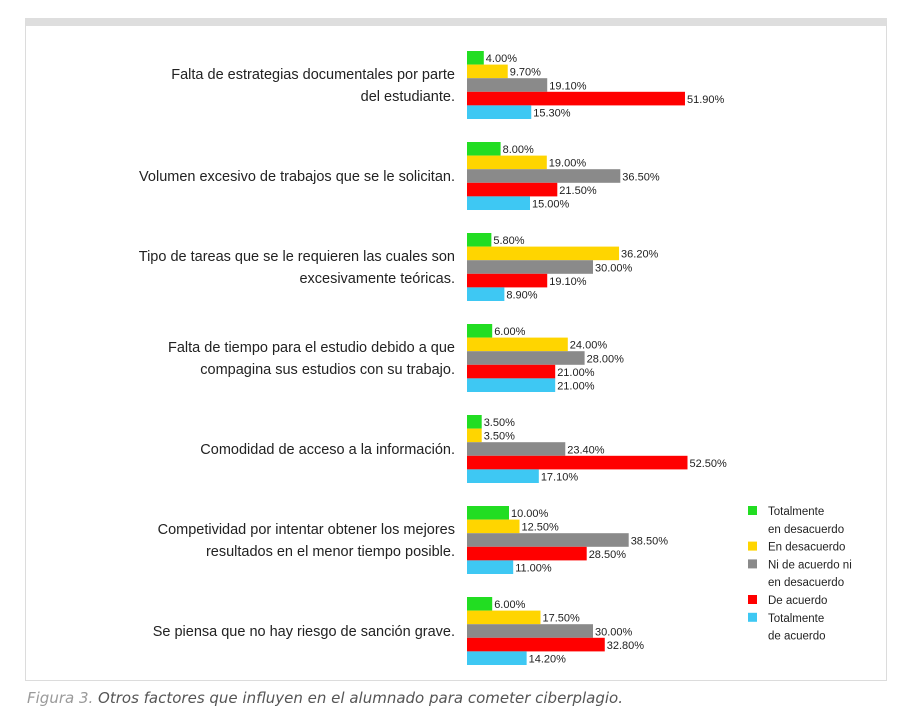 The image size is (919, 728). I want to click on category-label: compagina sus estudios con su trabajo., so click(327, 370).